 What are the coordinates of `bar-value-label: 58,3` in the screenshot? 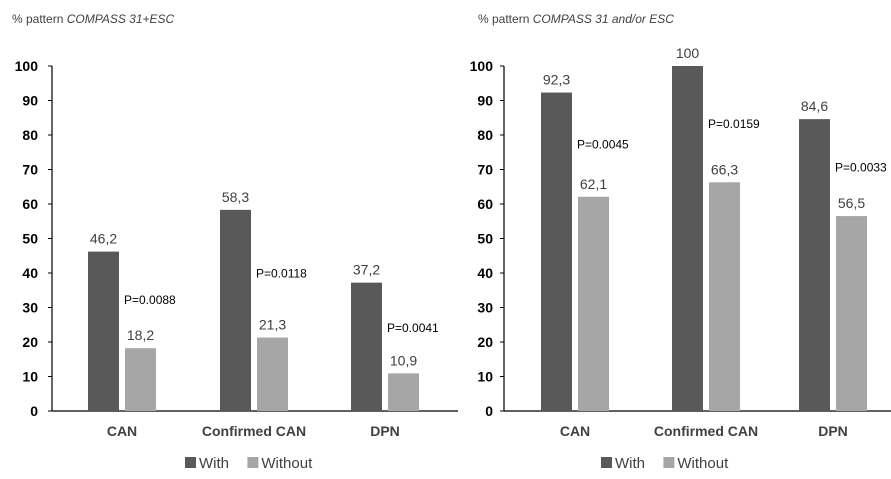 It's located at (235, 197).